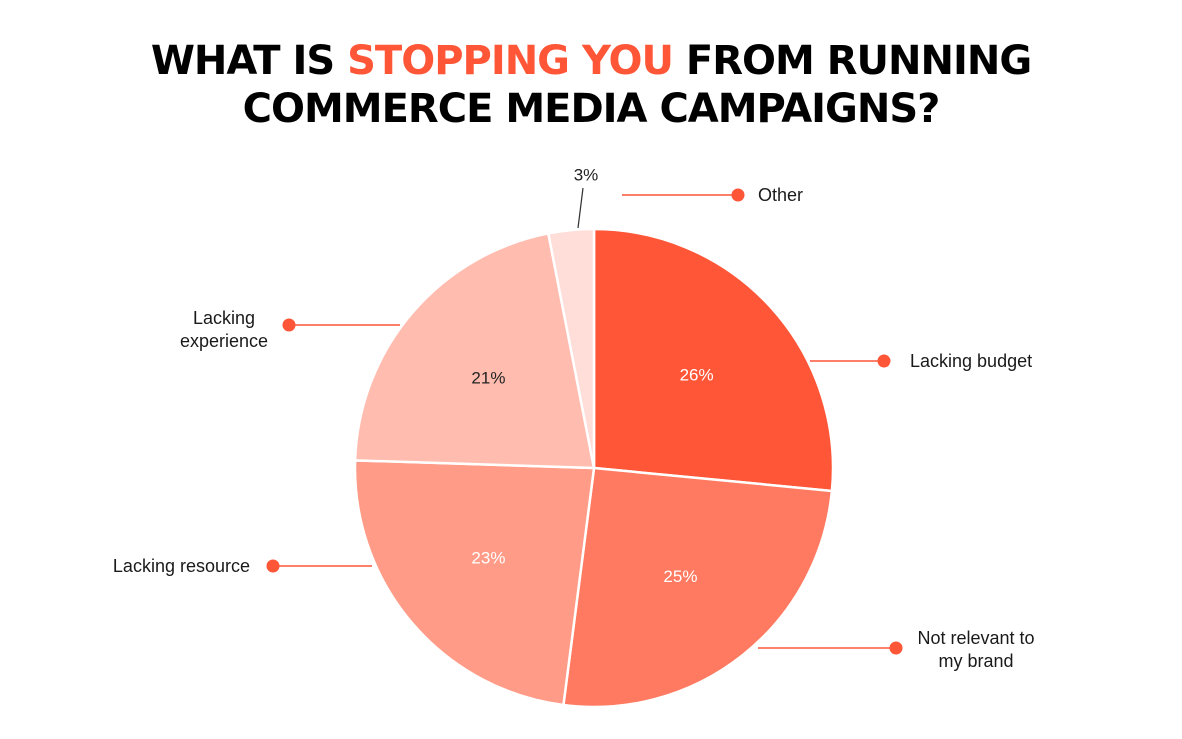 The height and width of the screenshot is (739, 1182). I want to click on slice-lacking-resource, so click(474, 583).